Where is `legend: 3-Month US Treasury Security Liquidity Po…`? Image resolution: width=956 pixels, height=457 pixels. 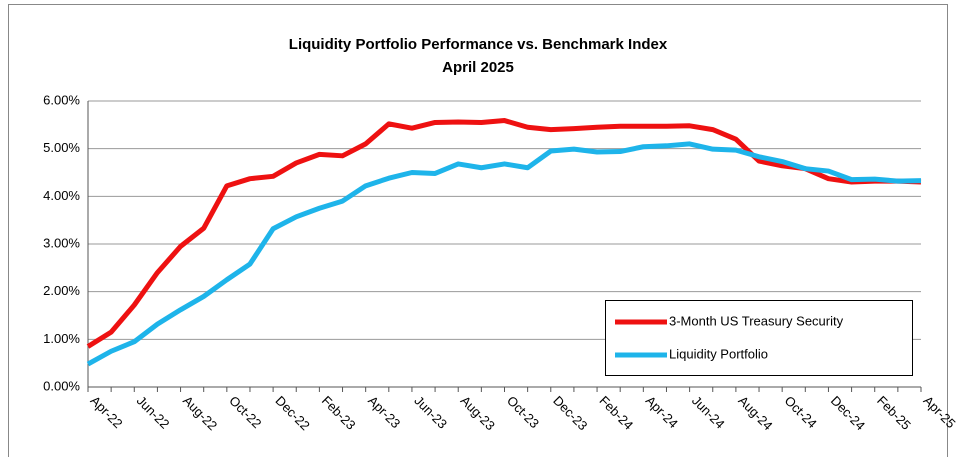
legend: 3-Month US Treasury Security Liquidity Po… is located at coordinates (759, 338).